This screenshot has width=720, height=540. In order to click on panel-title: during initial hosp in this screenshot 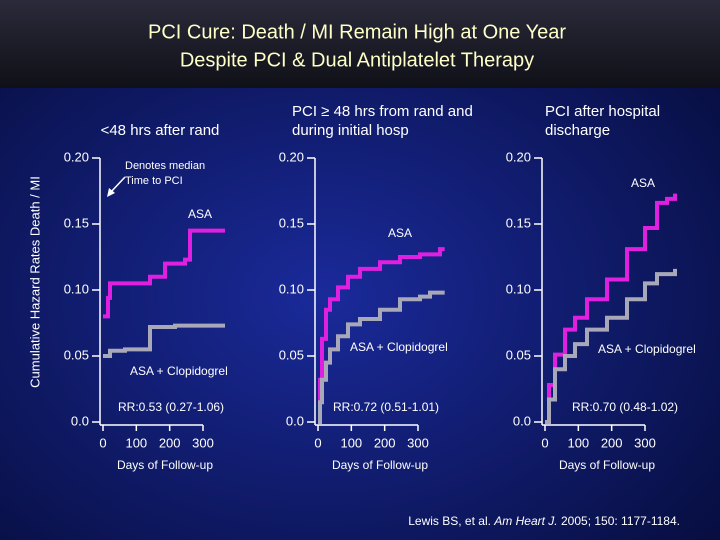, I will do `click(350, 130)`.